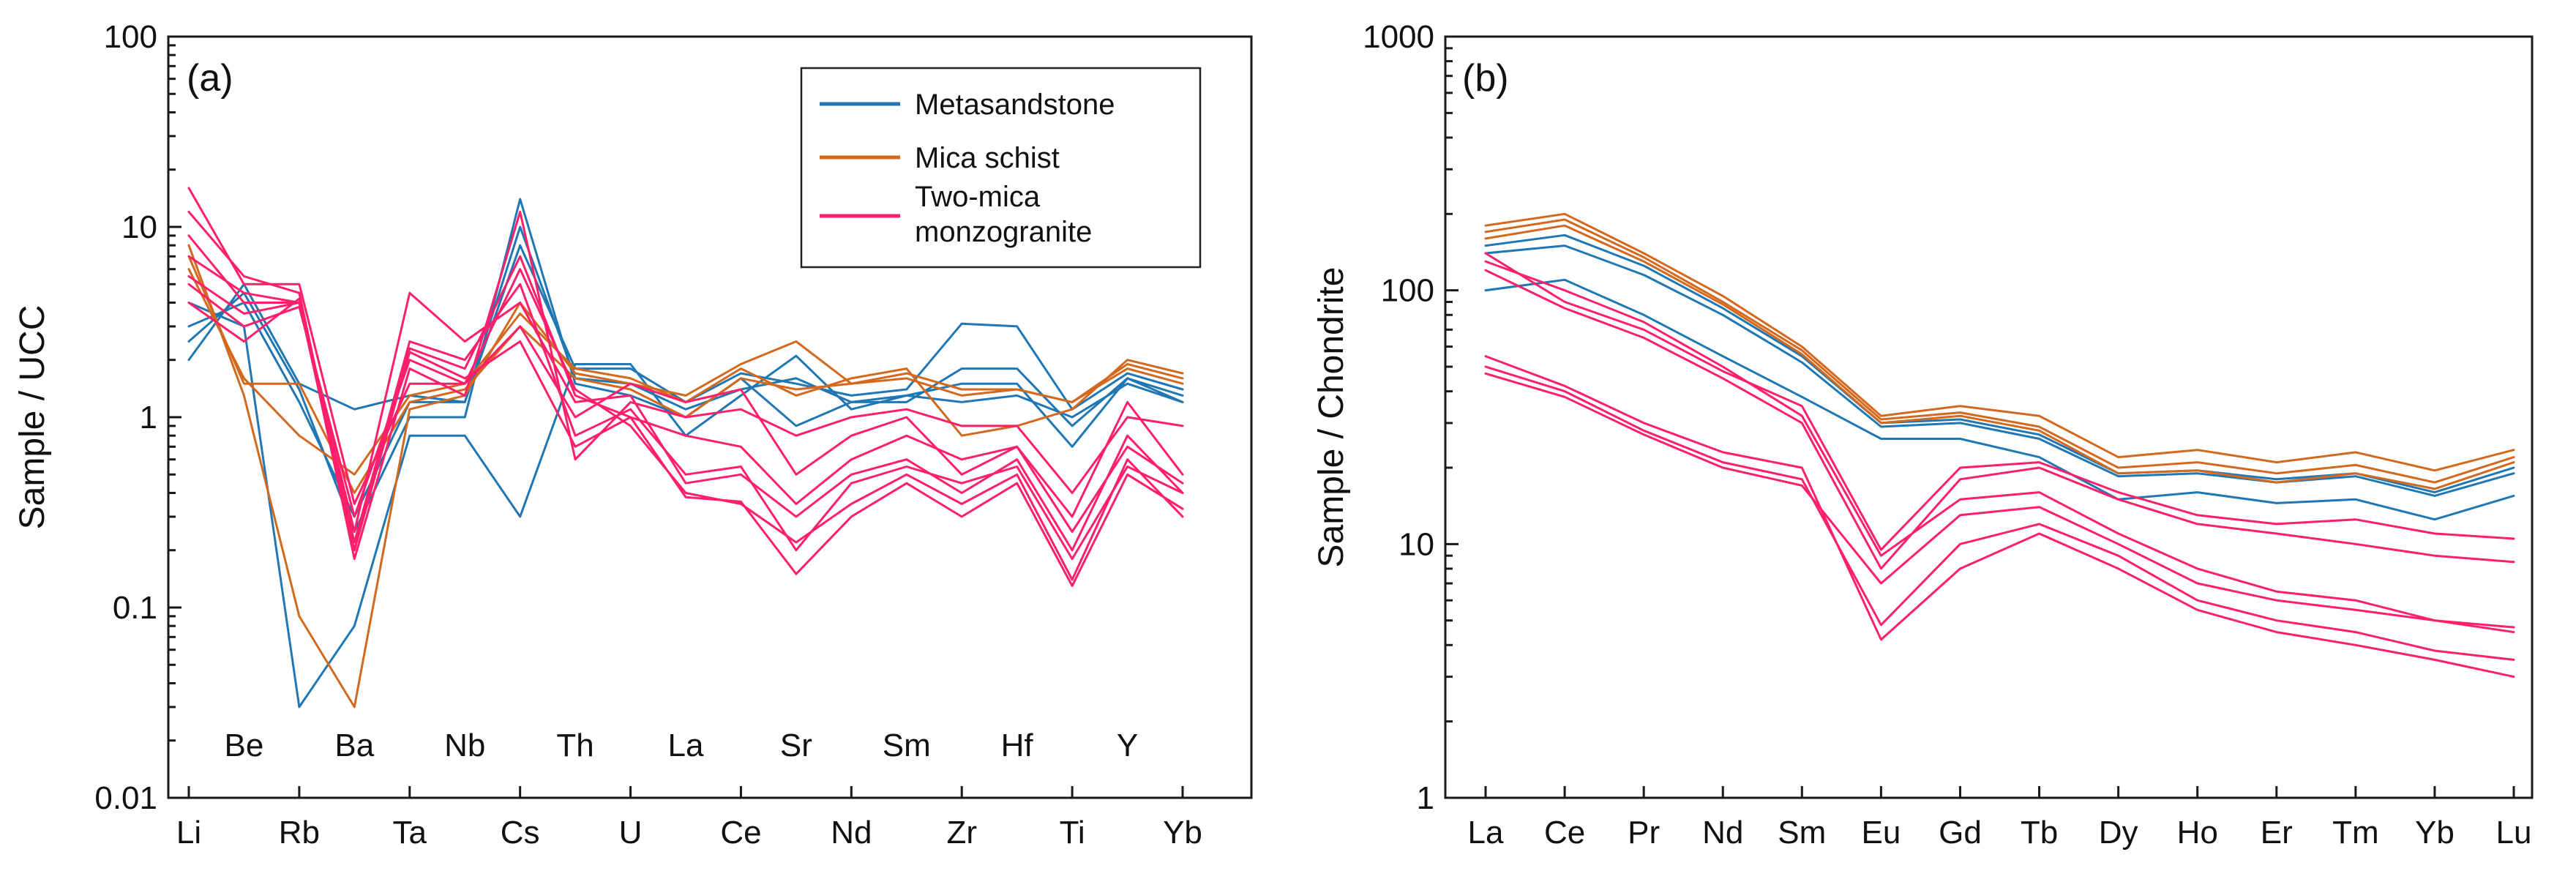 Image resolution: width=2576 pixels, height=871 pixels. Describe the element at coordinates (961, 833) in the screenshot. I see `panel-a-x-tick-label-zr: Zr` at that location.